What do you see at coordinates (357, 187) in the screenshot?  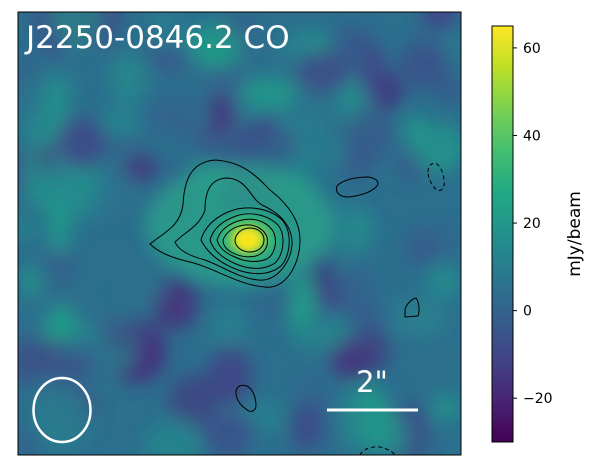 I see `contour-blob-right` at bounding box center [357, 187].